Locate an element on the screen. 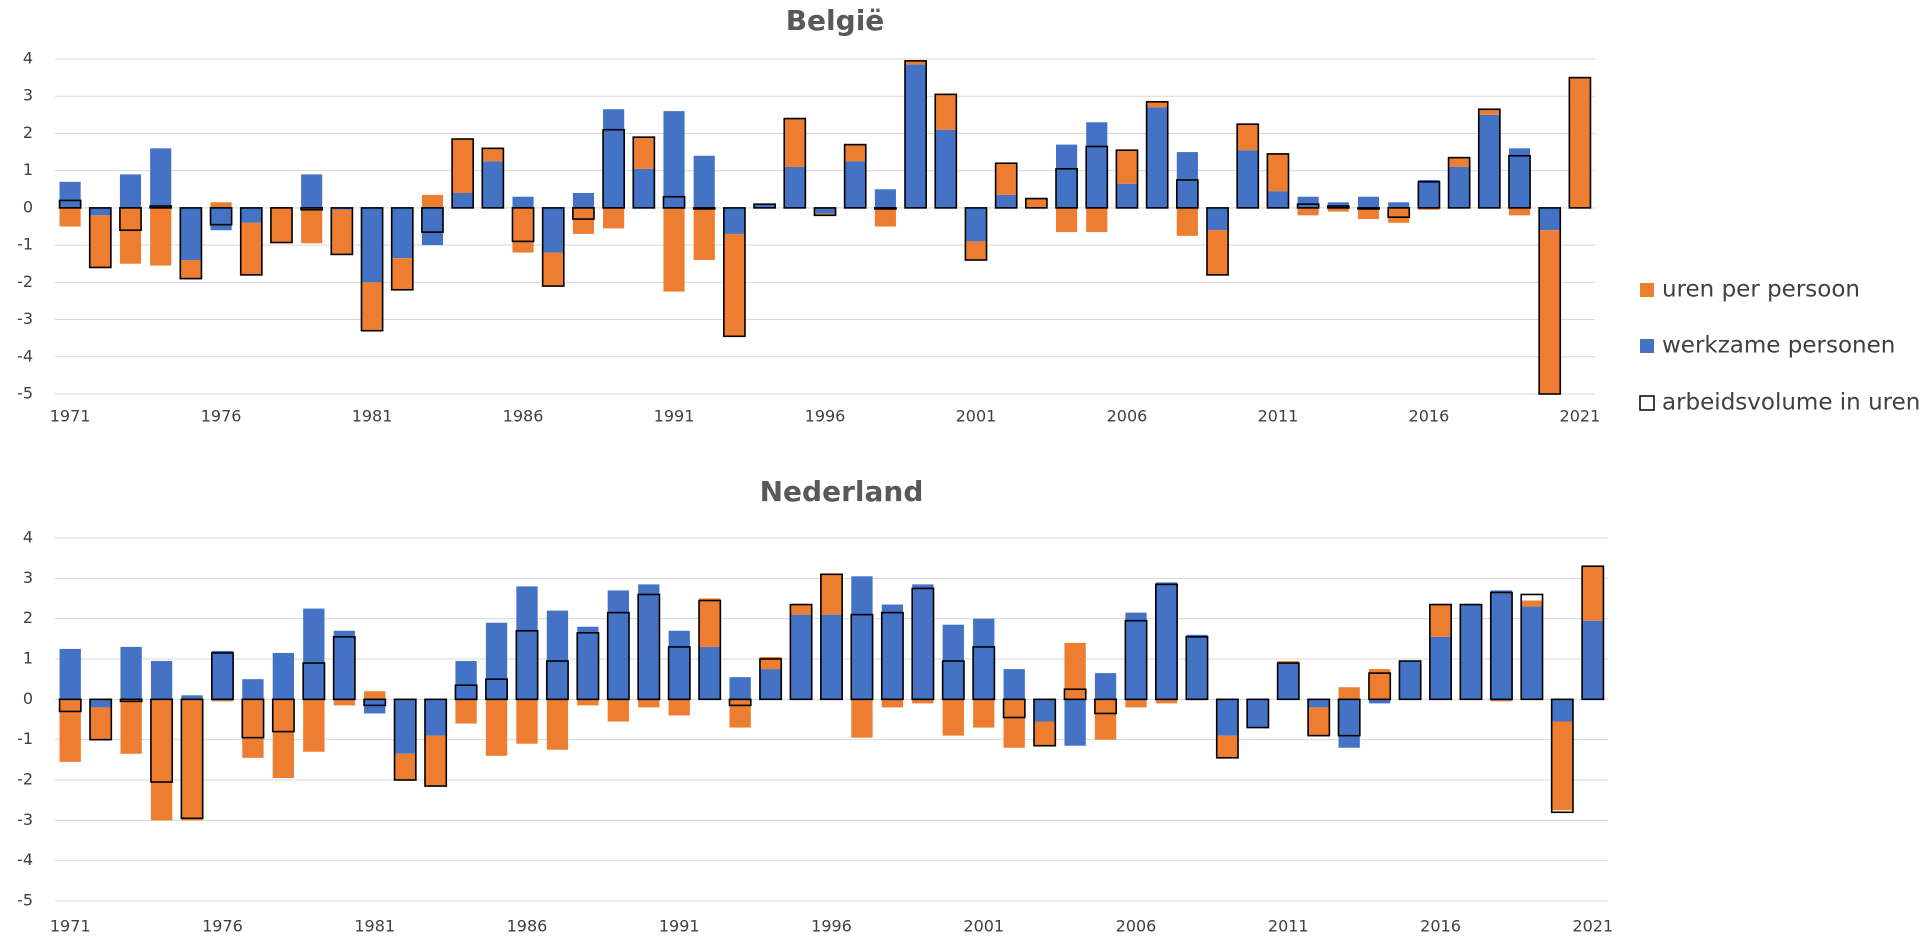 Image resolution: width=1932 pixels, height=940 pixels. x-tick-label: 1986 is located at coordinates (523, 416).